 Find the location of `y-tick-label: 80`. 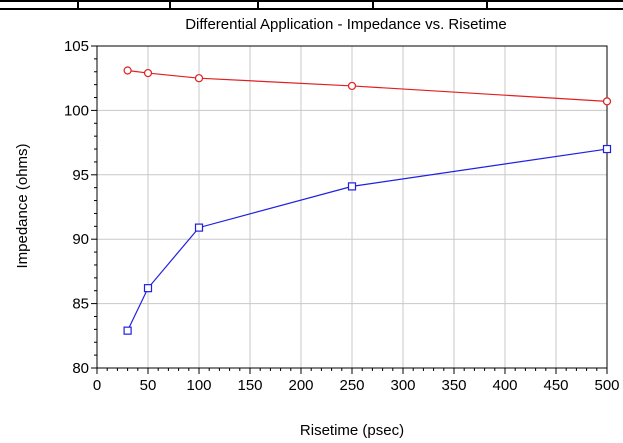

y-tick-label: 80 is located at coordinates (80, 368).